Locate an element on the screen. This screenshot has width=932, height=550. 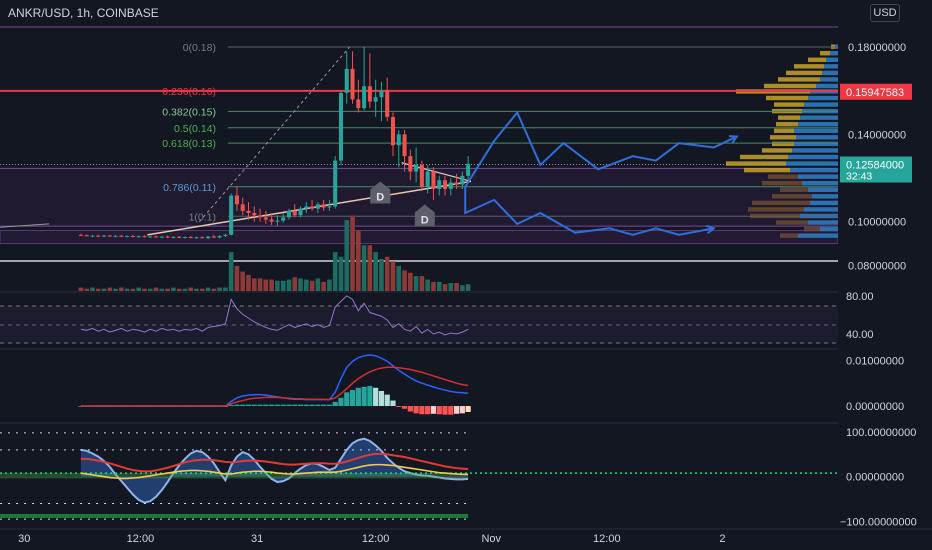
macd-signal-line is located at coordinates (274, 386).